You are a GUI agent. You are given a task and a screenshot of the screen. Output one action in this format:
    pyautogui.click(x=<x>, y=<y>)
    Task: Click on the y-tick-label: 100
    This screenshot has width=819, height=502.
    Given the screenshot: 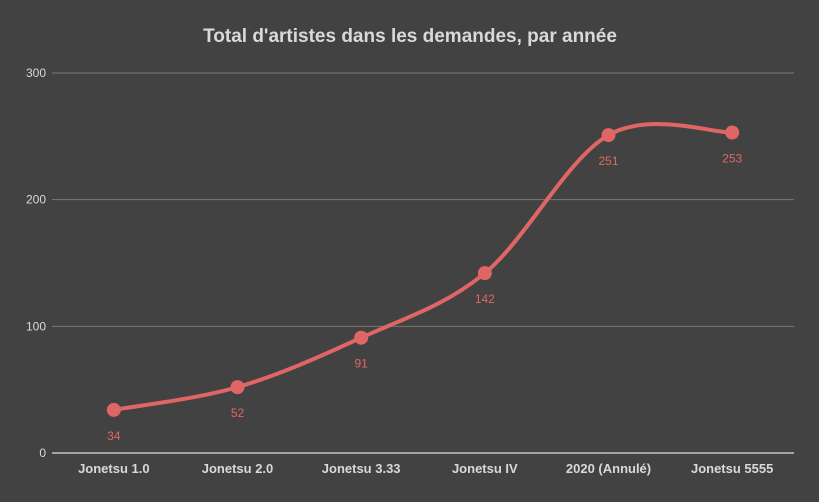 What is the action you would take?
    pyautogui.click(x=36, y=326)
    